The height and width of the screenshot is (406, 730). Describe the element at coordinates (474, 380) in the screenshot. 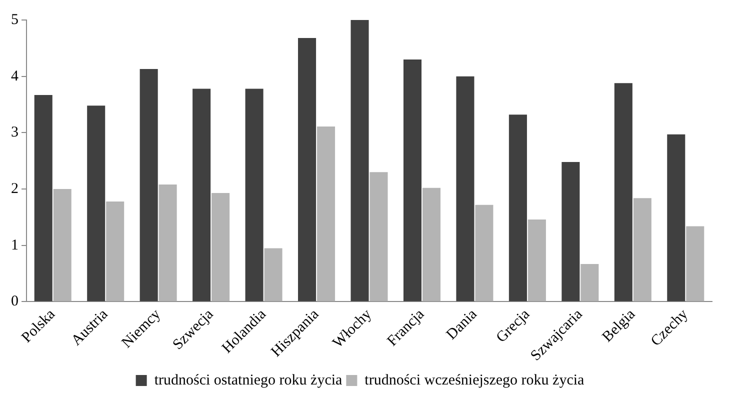

I see `legend-label: trudności wcześniejszego roku życia` at that location.